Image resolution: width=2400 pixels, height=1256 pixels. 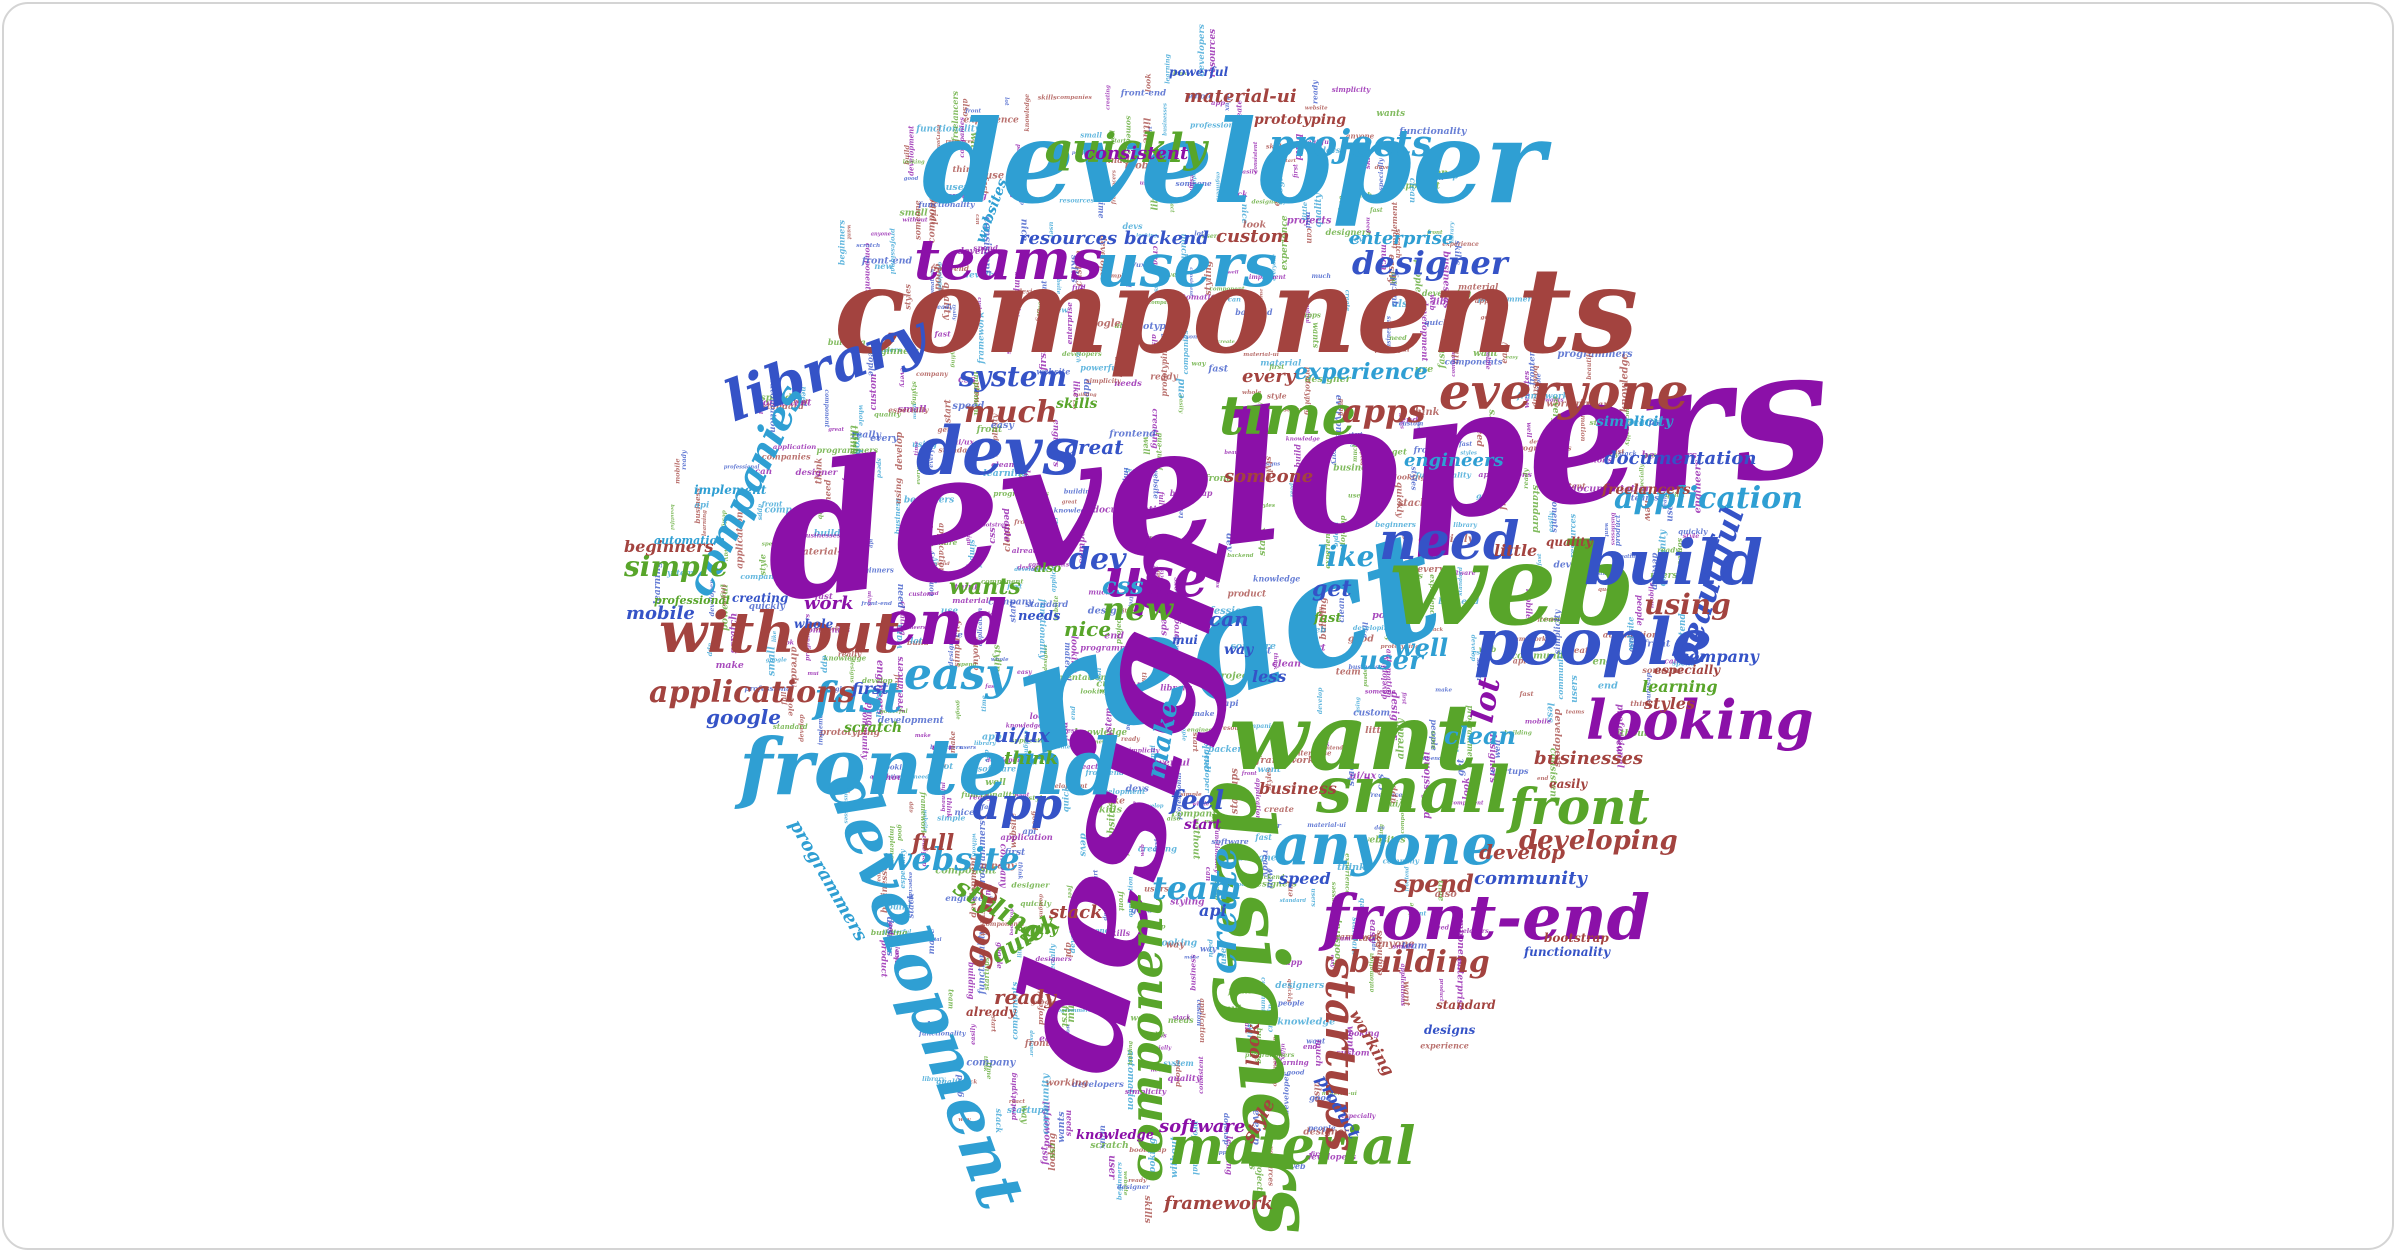 I want to click on word-styles: styles, so click(x=1669, y=703).